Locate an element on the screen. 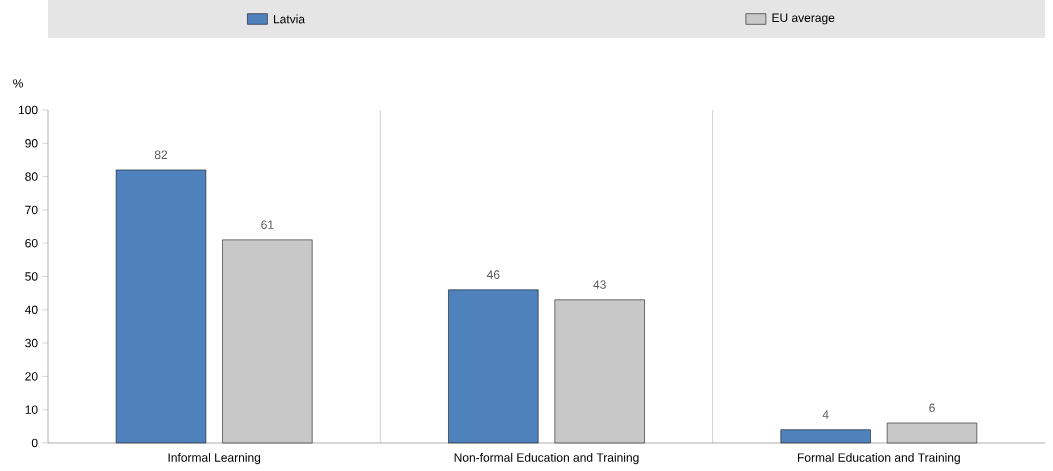 The height and width of the screenshot is (471, 1053). y-tick-label: 60 is located at coordinates (31, 243).